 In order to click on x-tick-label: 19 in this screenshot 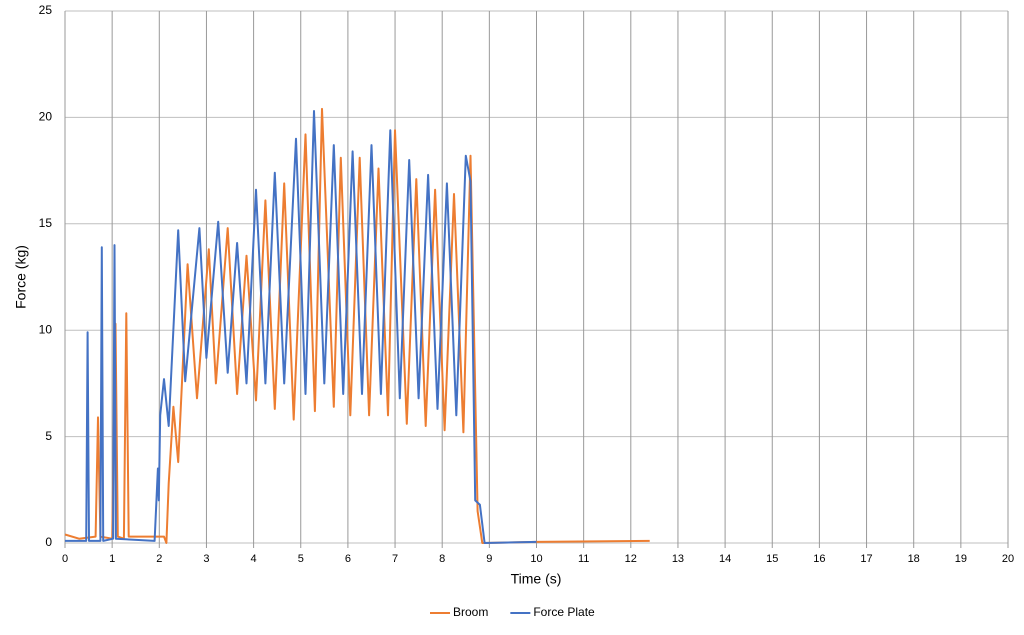, I will do `click(961, 559)`.